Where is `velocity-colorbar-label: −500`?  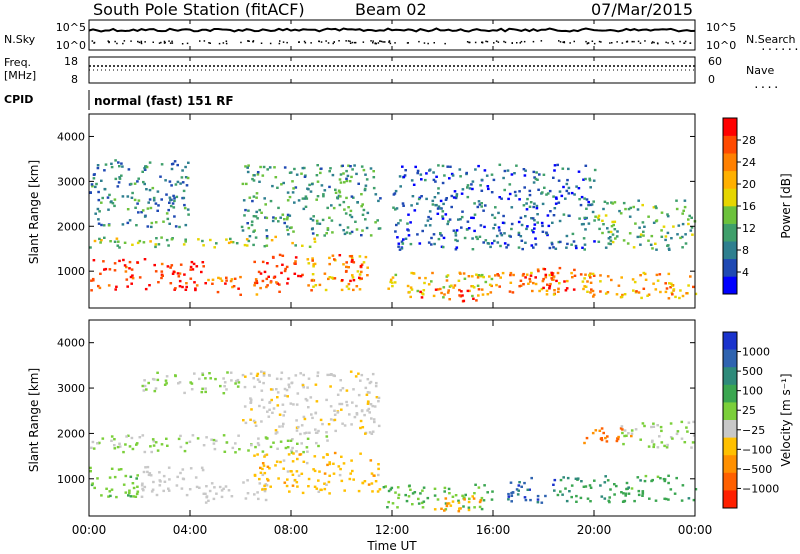 velocity-colorbar-label: −500 is located at coordinates (757, 469).